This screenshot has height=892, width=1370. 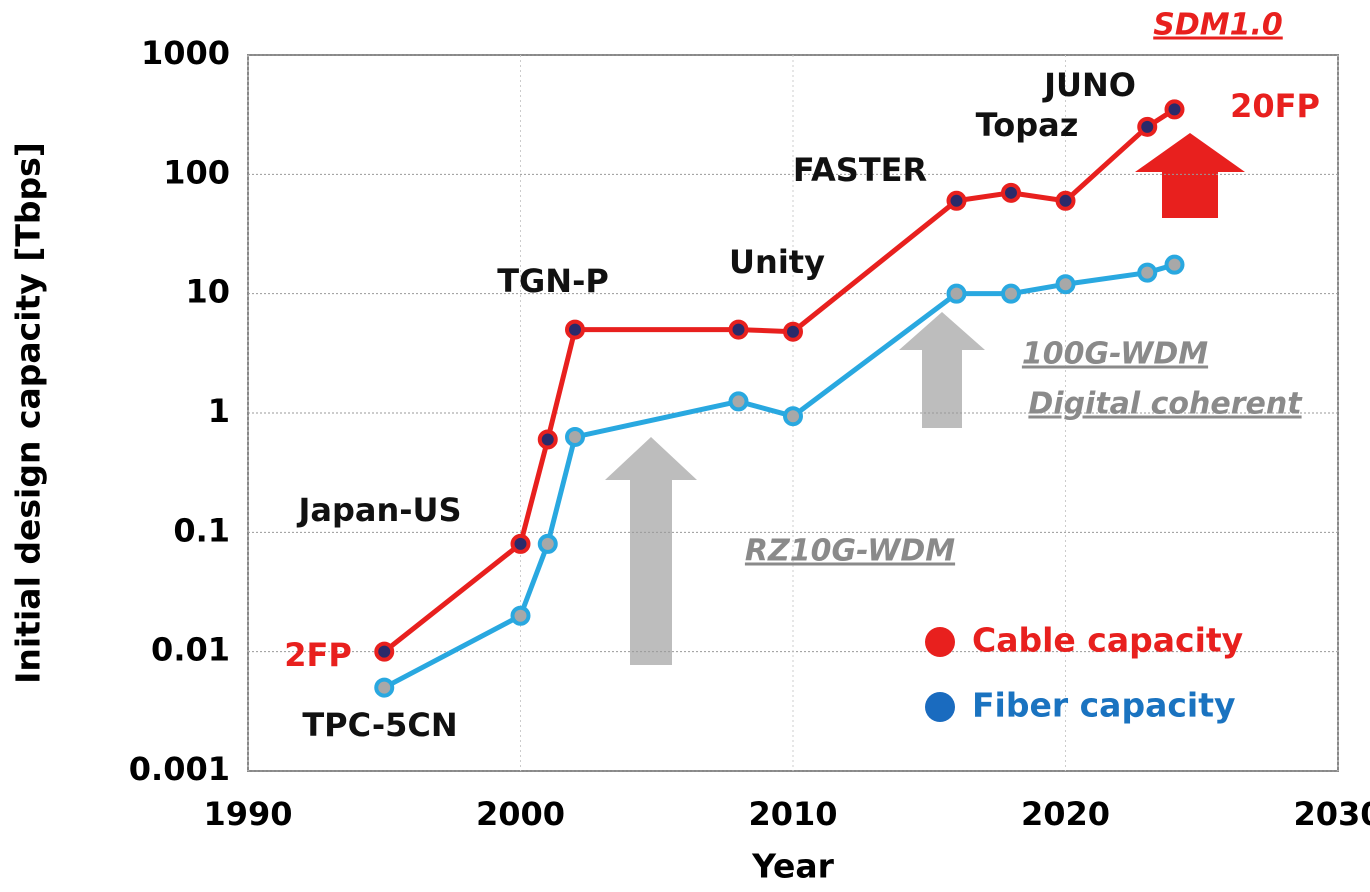 What do you see at coordinates (28, 413) in the screenshot?
I see `y-axis-label: Initial design capacity [Tbps]` at bounding box center [28, 413].